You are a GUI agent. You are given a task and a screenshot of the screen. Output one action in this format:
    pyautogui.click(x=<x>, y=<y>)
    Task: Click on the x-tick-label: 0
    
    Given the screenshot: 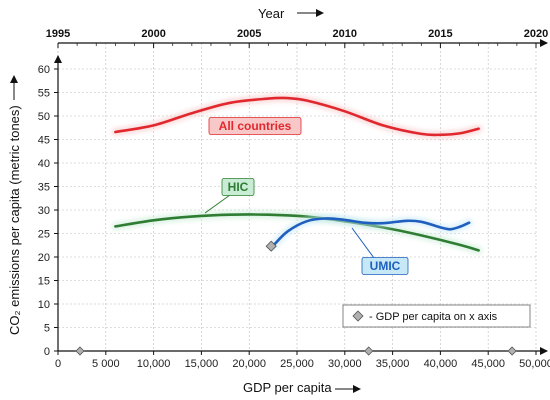 What is the action you would take?
    pyautogui.click(x=58, y=364)
    